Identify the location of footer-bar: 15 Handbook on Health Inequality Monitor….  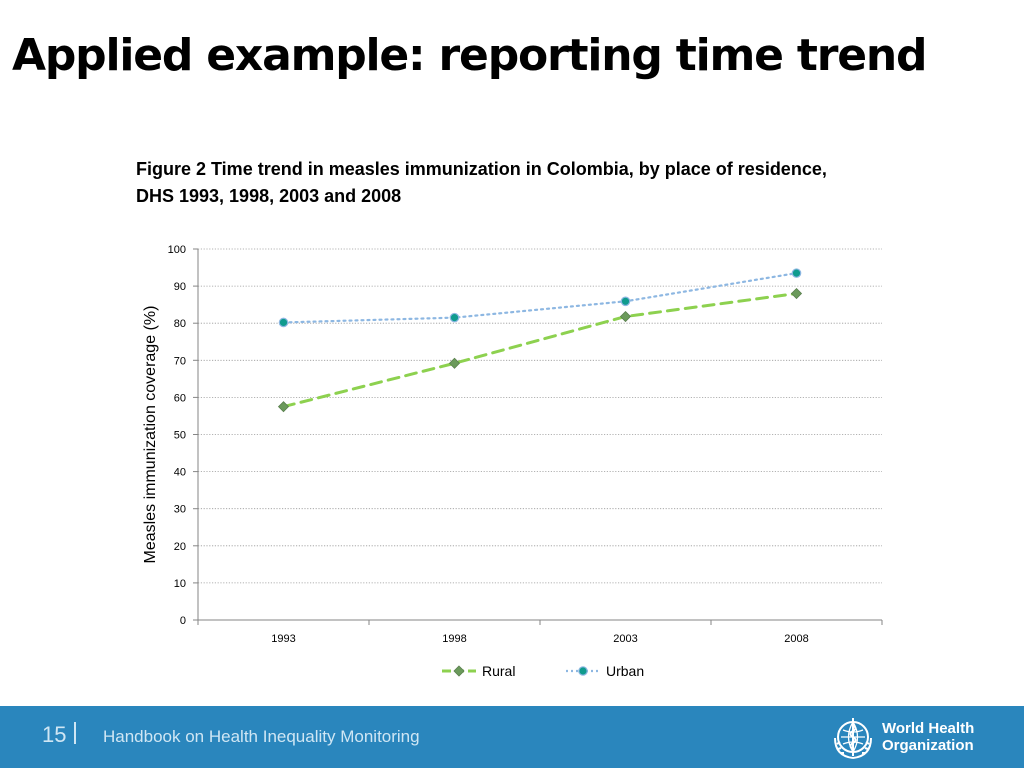
(512, 737).